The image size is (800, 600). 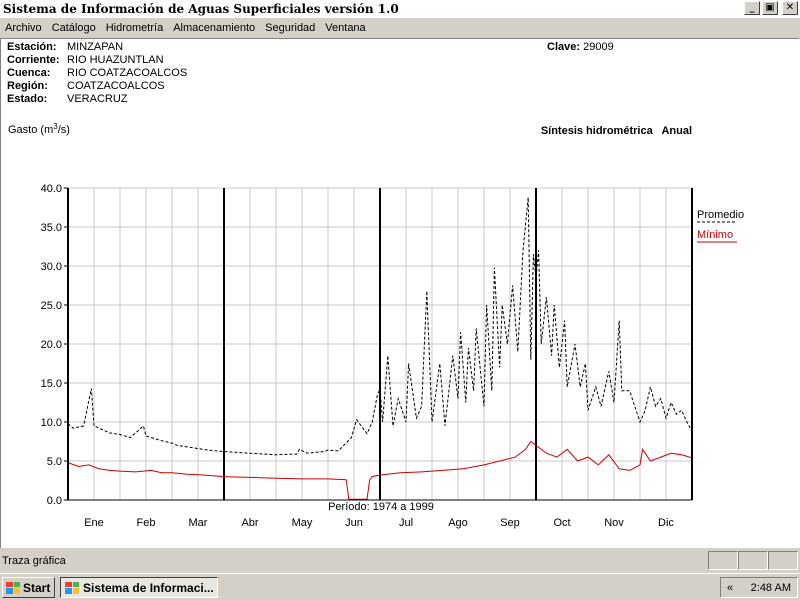 I want to click on minimize-button: _, so click(x=752, y=8).